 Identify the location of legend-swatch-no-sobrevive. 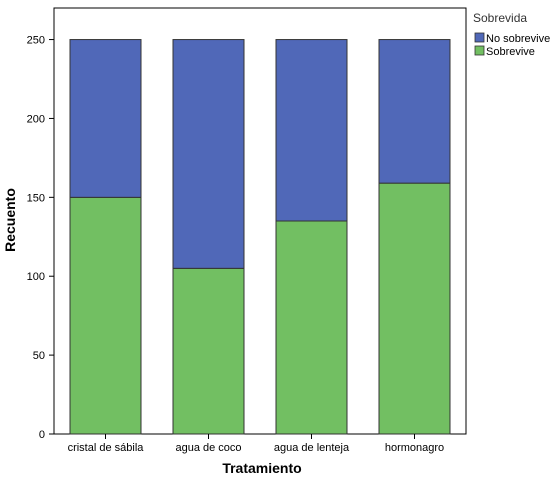
(479, 37).